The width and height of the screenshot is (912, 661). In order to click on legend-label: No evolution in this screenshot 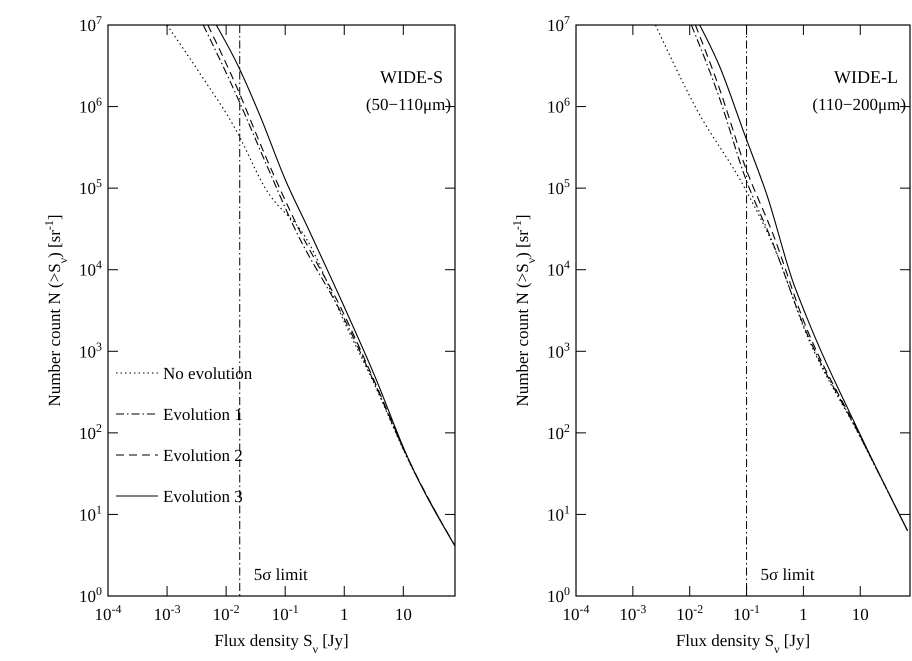, I will do `click(208, 373)`.